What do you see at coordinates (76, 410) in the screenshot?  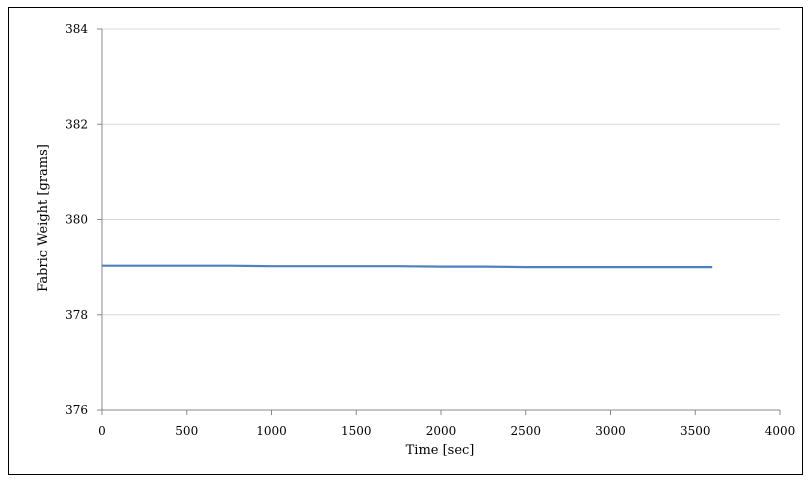 I see `y-tick-label-376: 376` at bounding box center [76, 410].